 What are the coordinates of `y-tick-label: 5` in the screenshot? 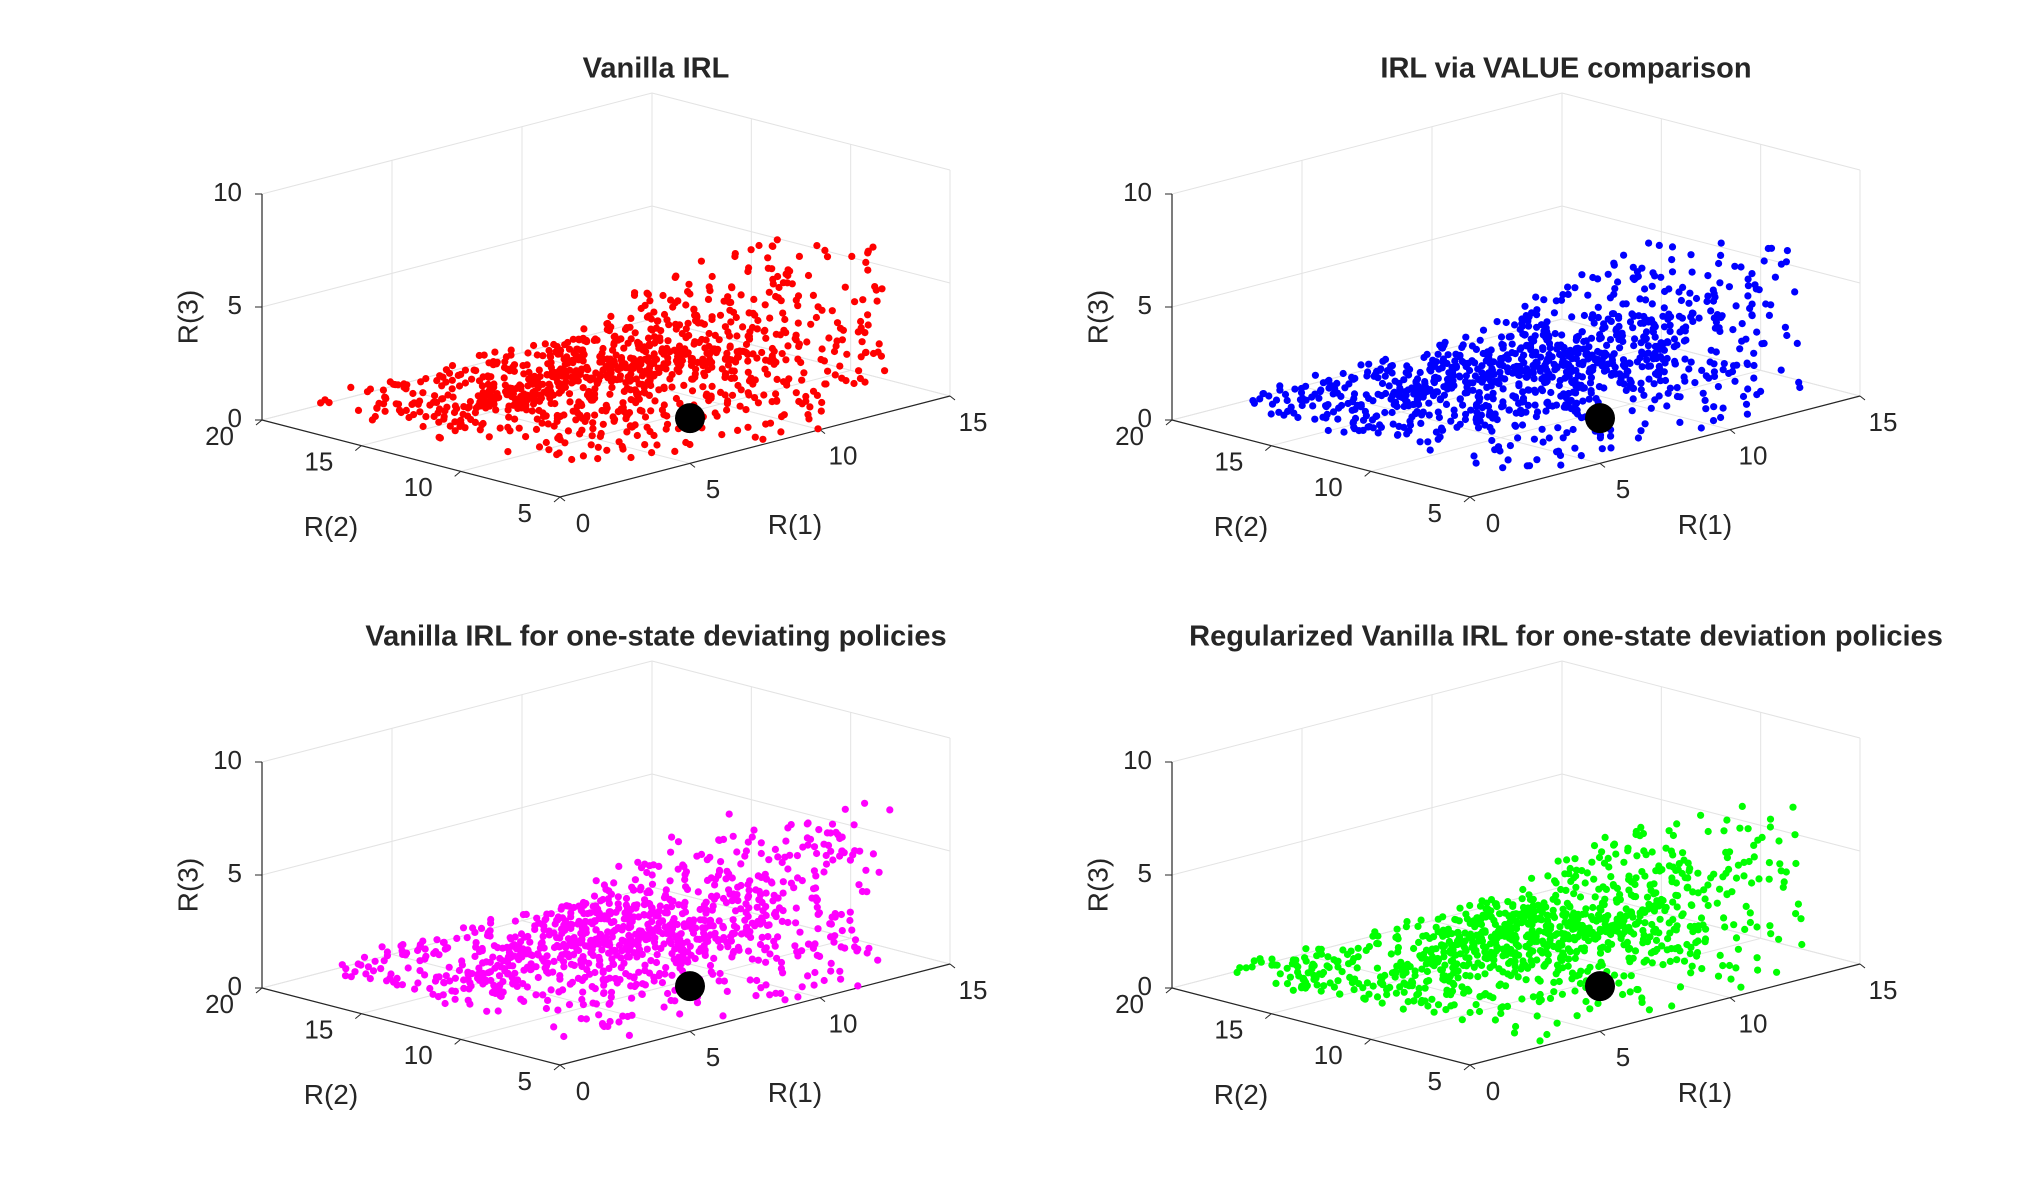 It's located at (1435, 1081).